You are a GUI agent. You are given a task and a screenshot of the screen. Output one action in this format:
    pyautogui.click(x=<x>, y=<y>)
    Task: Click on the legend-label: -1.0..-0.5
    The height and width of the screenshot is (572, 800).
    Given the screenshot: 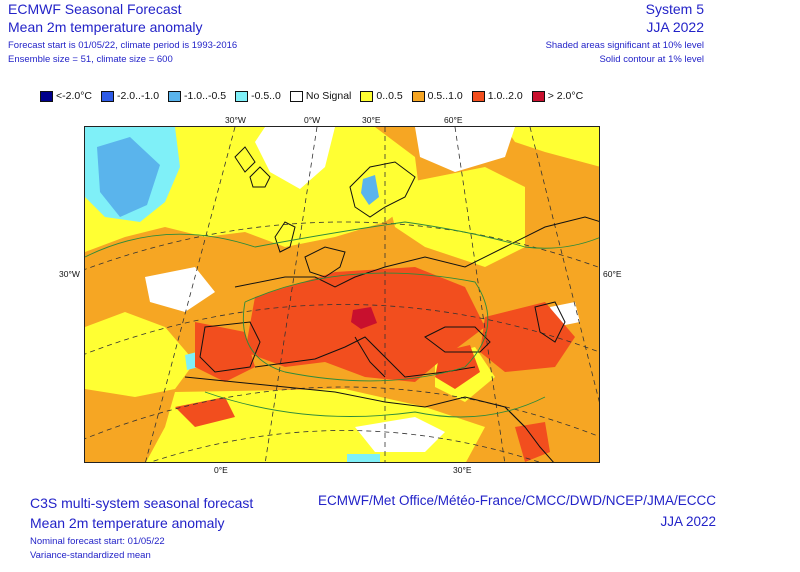 What is the action you would take?
    pyautogui.click(x=205, y=96)
    